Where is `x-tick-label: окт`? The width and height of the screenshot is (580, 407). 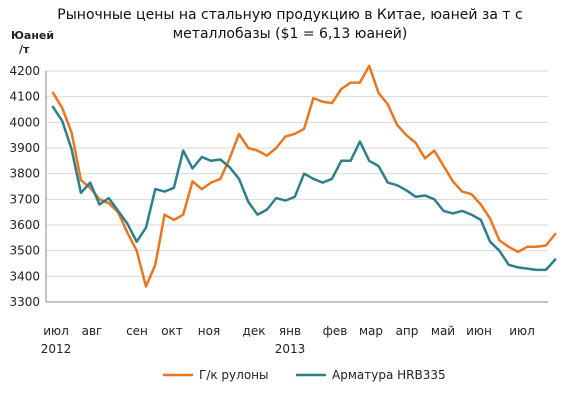 x-tick-label: окт is located at coordinates (172, 331).